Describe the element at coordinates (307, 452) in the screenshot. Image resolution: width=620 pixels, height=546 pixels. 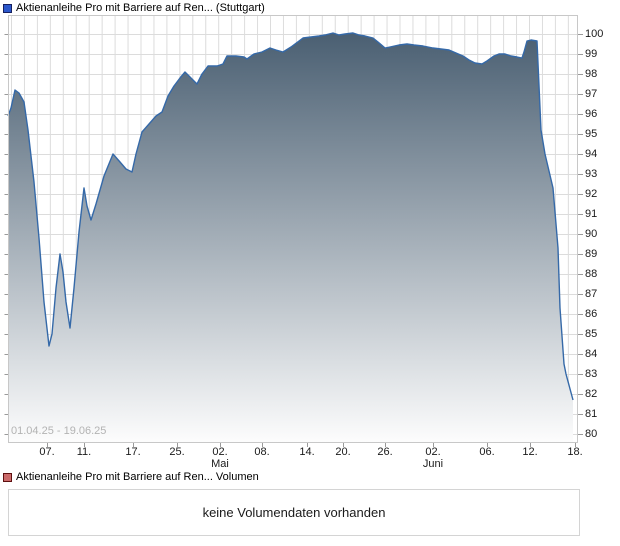
I see `x-axis-label: 14.` at that location.